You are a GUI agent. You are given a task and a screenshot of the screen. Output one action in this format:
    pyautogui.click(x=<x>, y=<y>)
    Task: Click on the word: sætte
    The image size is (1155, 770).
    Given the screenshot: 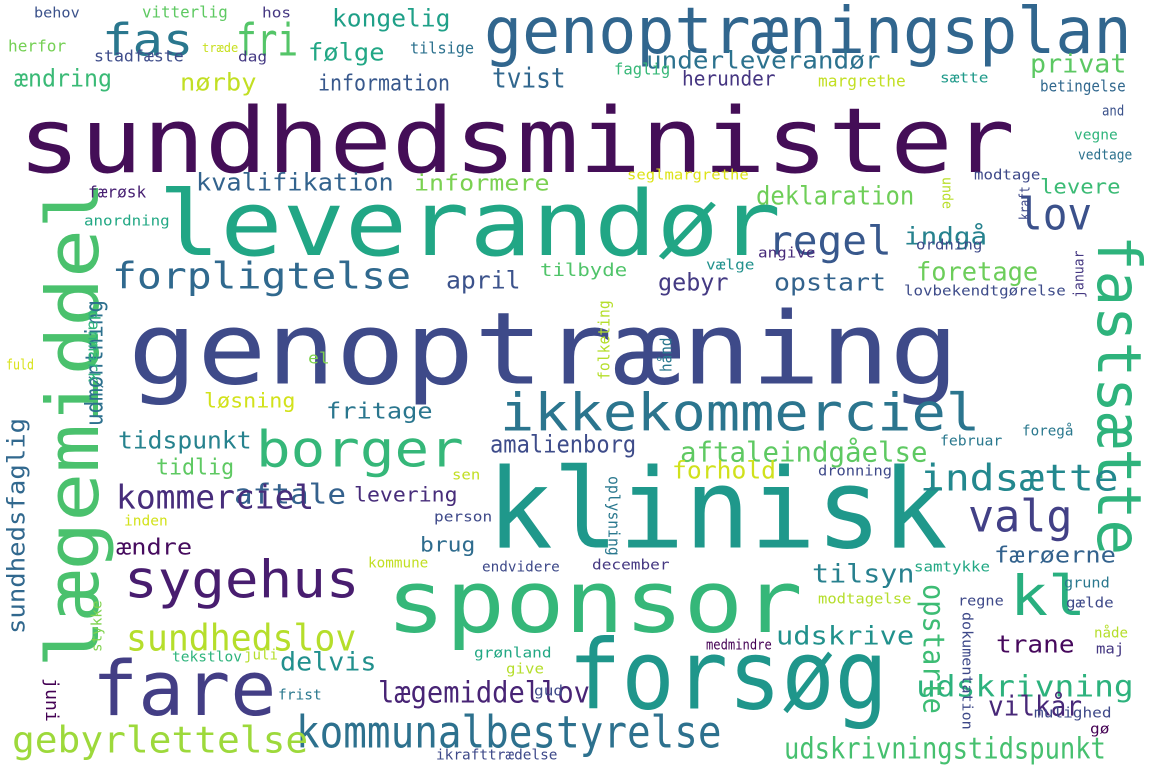 What is the action you would take?
    pyautogui.click(x=964, y=78)
    